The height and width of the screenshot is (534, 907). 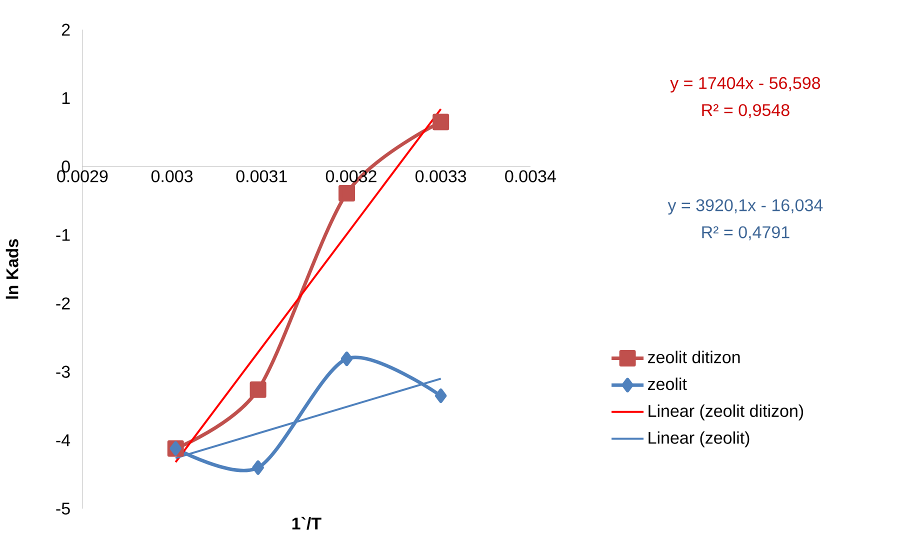 I want to click on y-tick-label: -2, so click(x=63, y=303).